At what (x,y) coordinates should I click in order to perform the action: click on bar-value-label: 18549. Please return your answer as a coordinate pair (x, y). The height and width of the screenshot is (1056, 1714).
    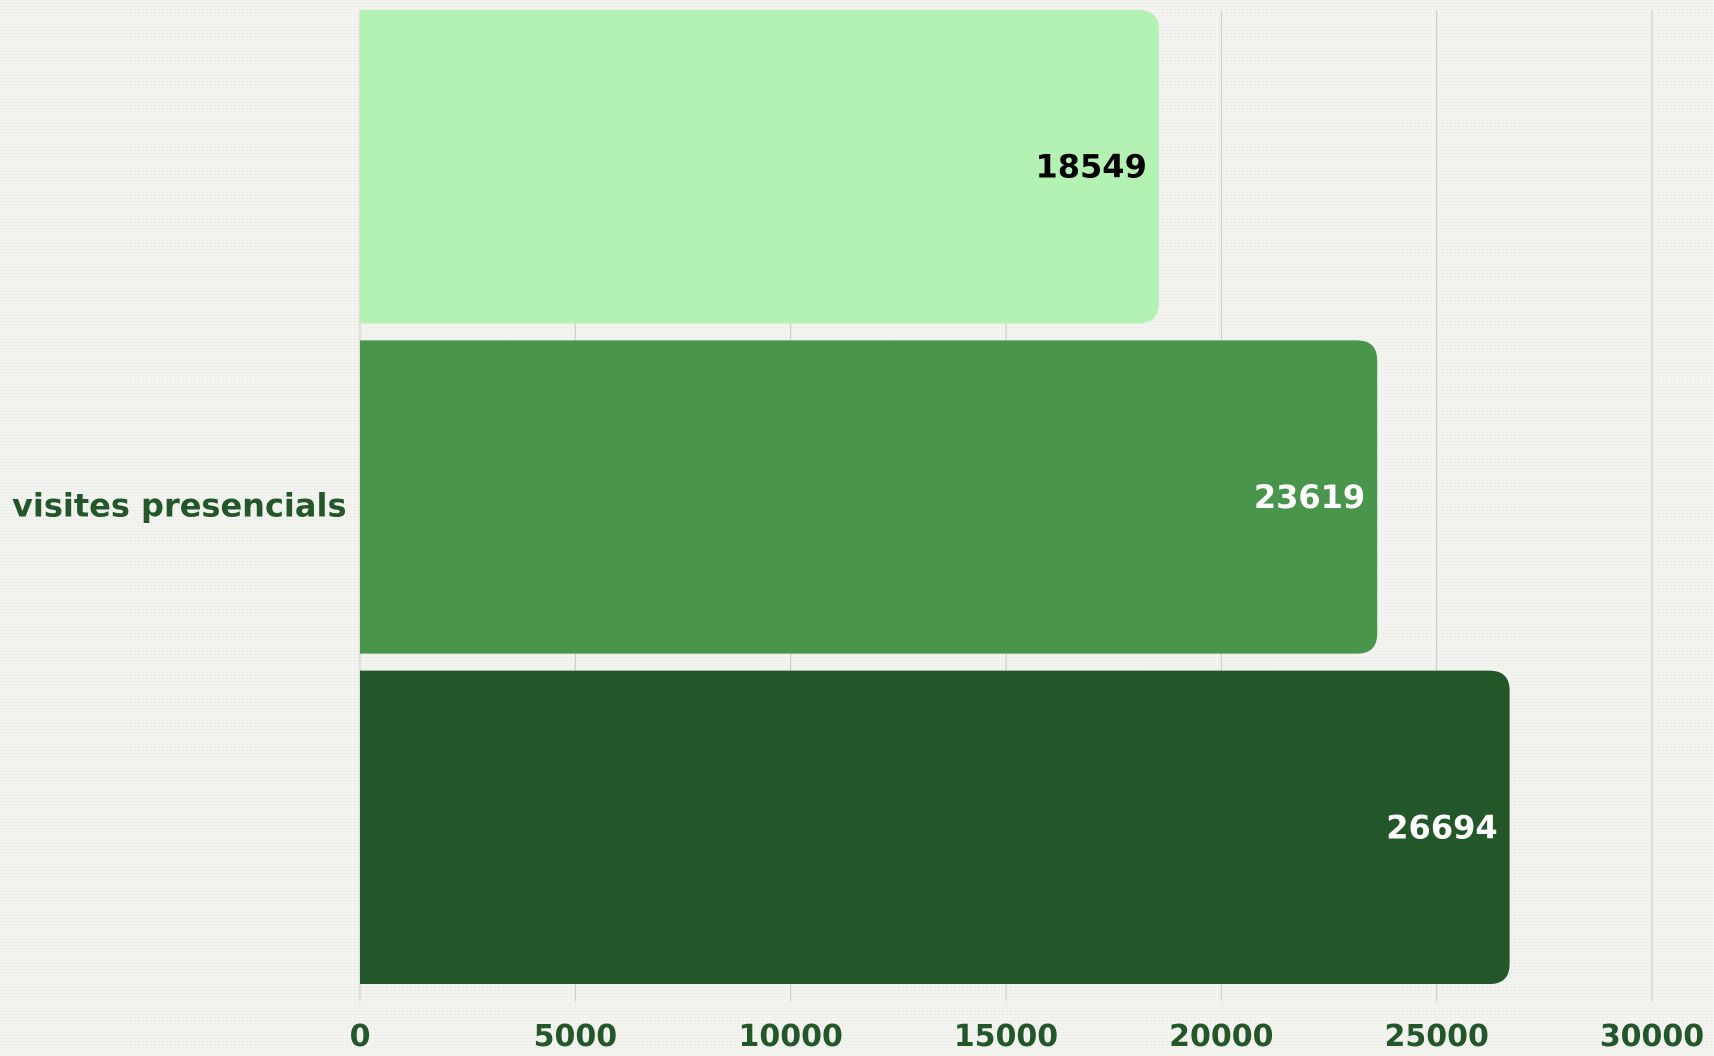
    Looking at the image, I should click on (1091, 167).